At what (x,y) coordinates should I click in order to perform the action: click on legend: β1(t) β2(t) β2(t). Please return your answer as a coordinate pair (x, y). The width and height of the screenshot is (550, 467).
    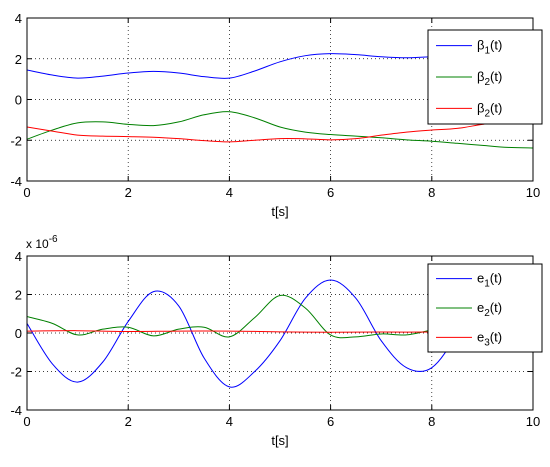
    Looking at the image, I should click on (485, 77).